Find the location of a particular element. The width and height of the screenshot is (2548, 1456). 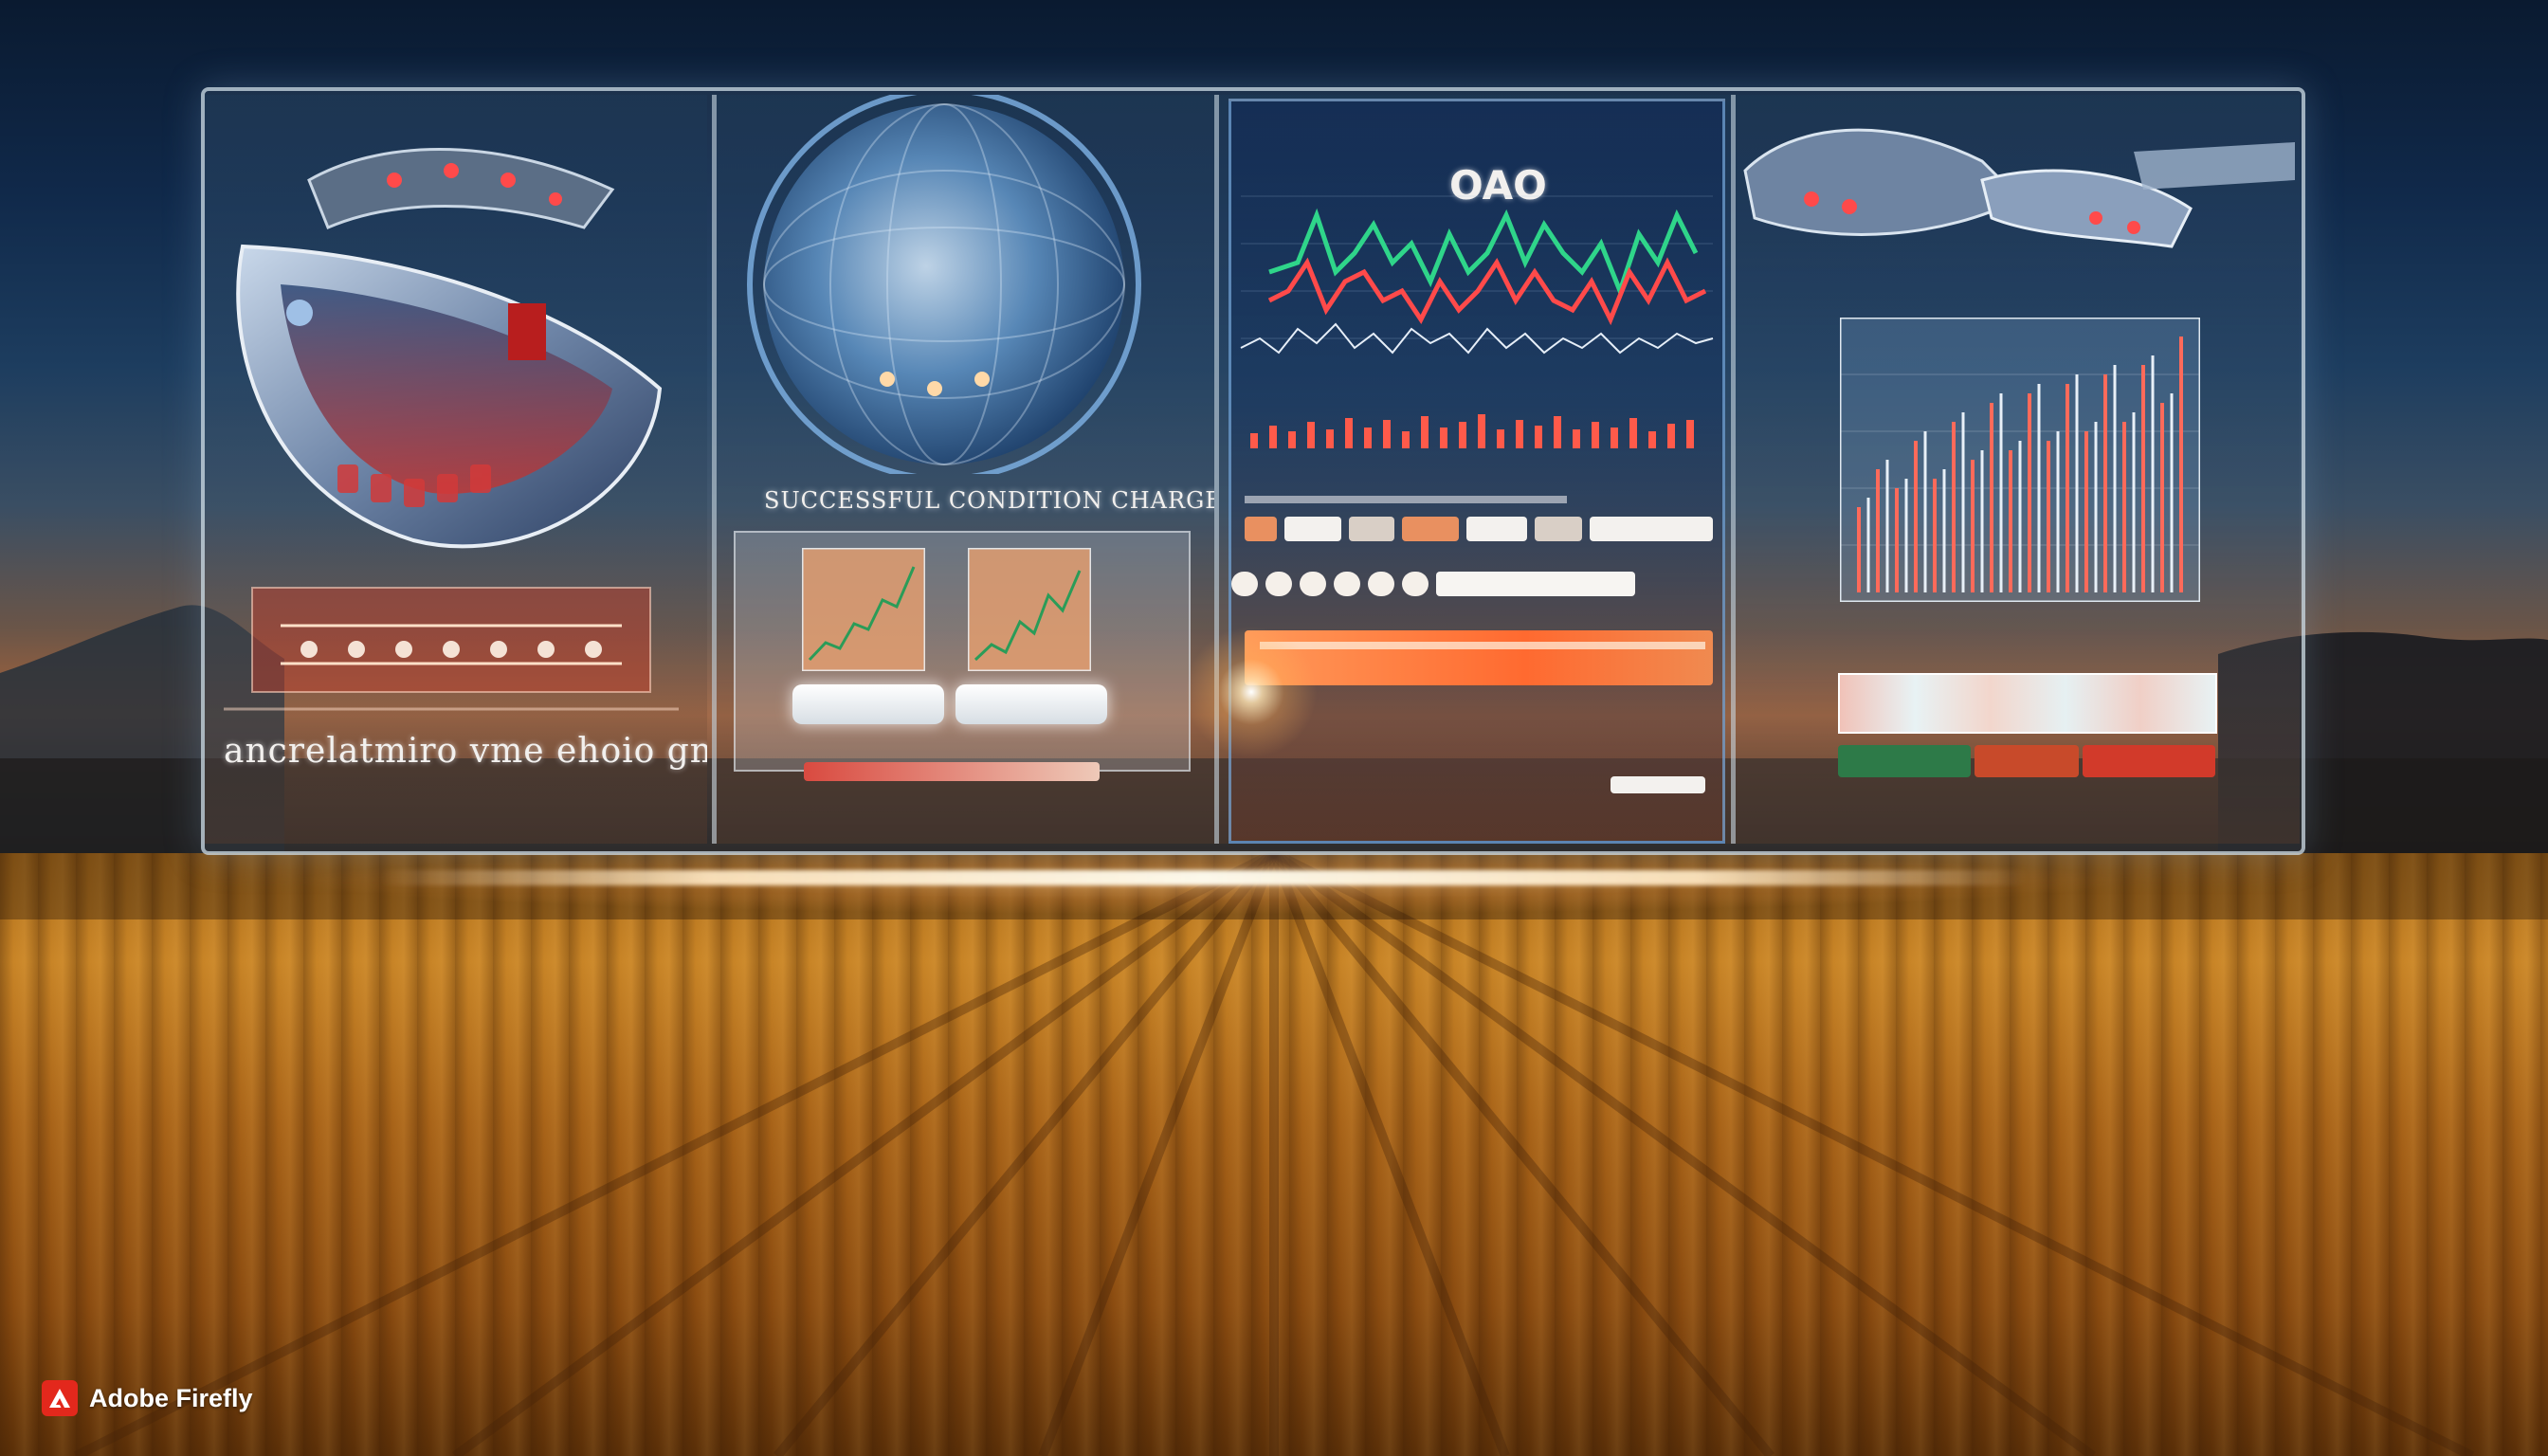

candlestick-chart is located at coordinates (1477, 321).